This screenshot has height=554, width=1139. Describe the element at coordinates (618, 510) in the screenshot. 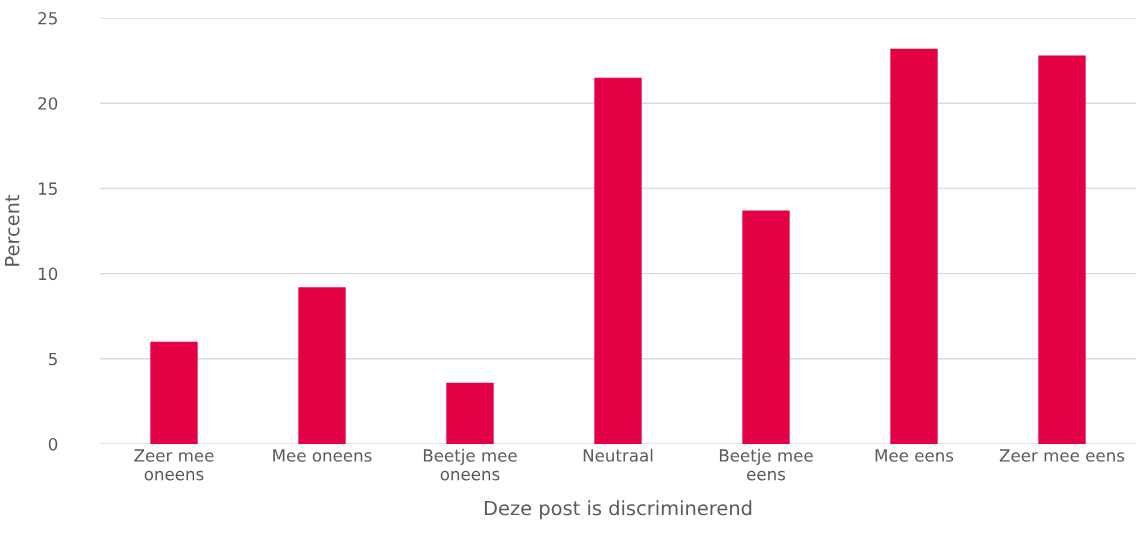

I see `x-axis-title: Deze post is discriminerend` at that location.